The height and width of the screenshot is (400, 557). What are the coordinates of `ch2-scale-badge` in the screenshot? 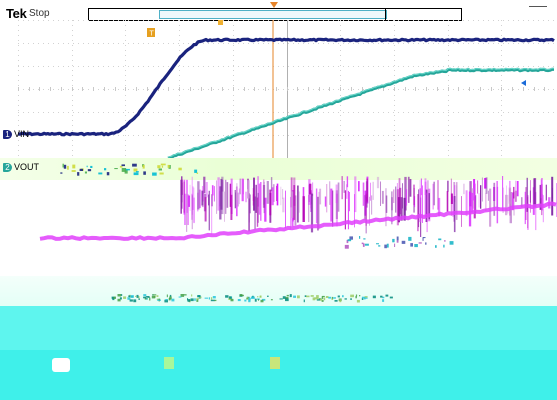 It's located at (61, 365).